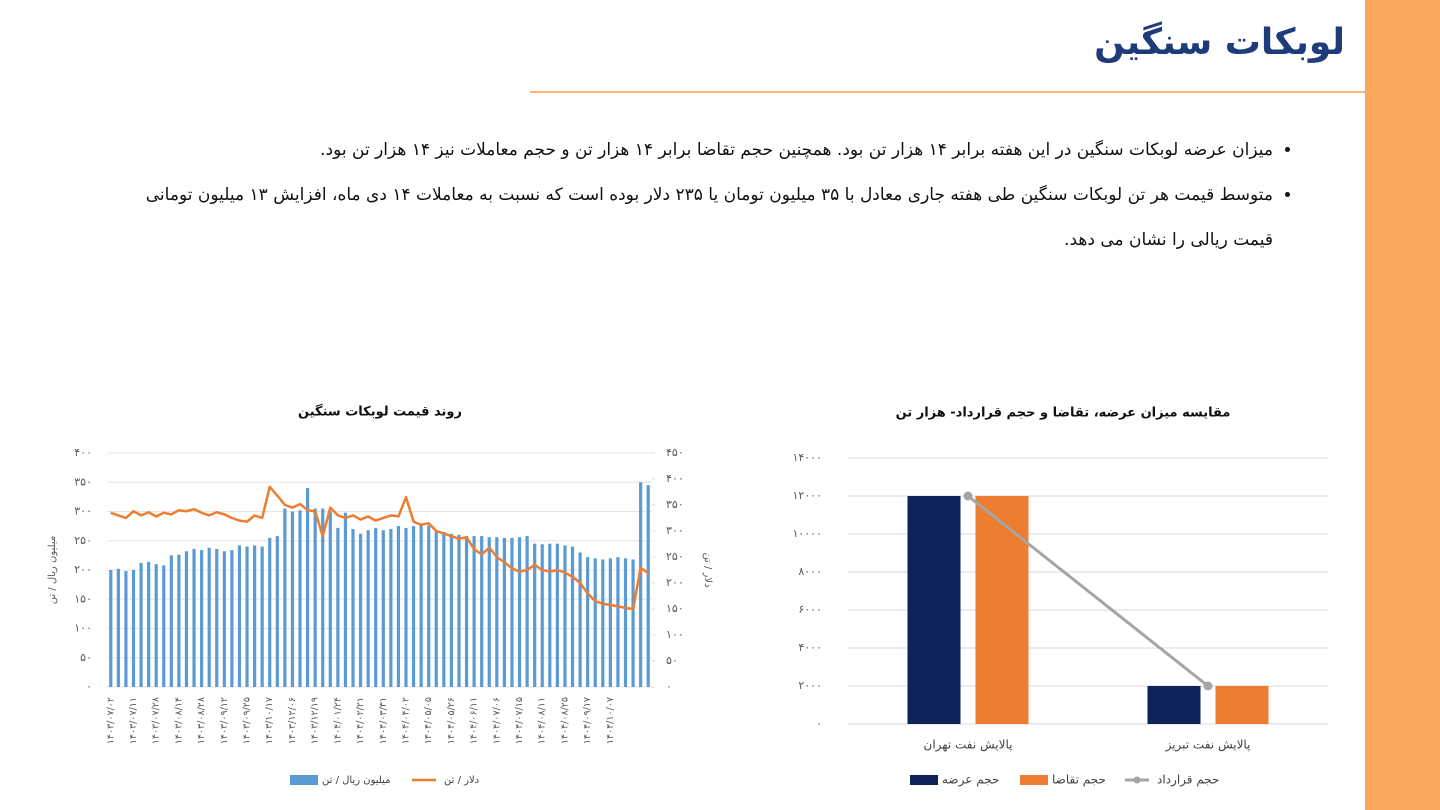  I want to click on legend-marker, so click(1137, 780).